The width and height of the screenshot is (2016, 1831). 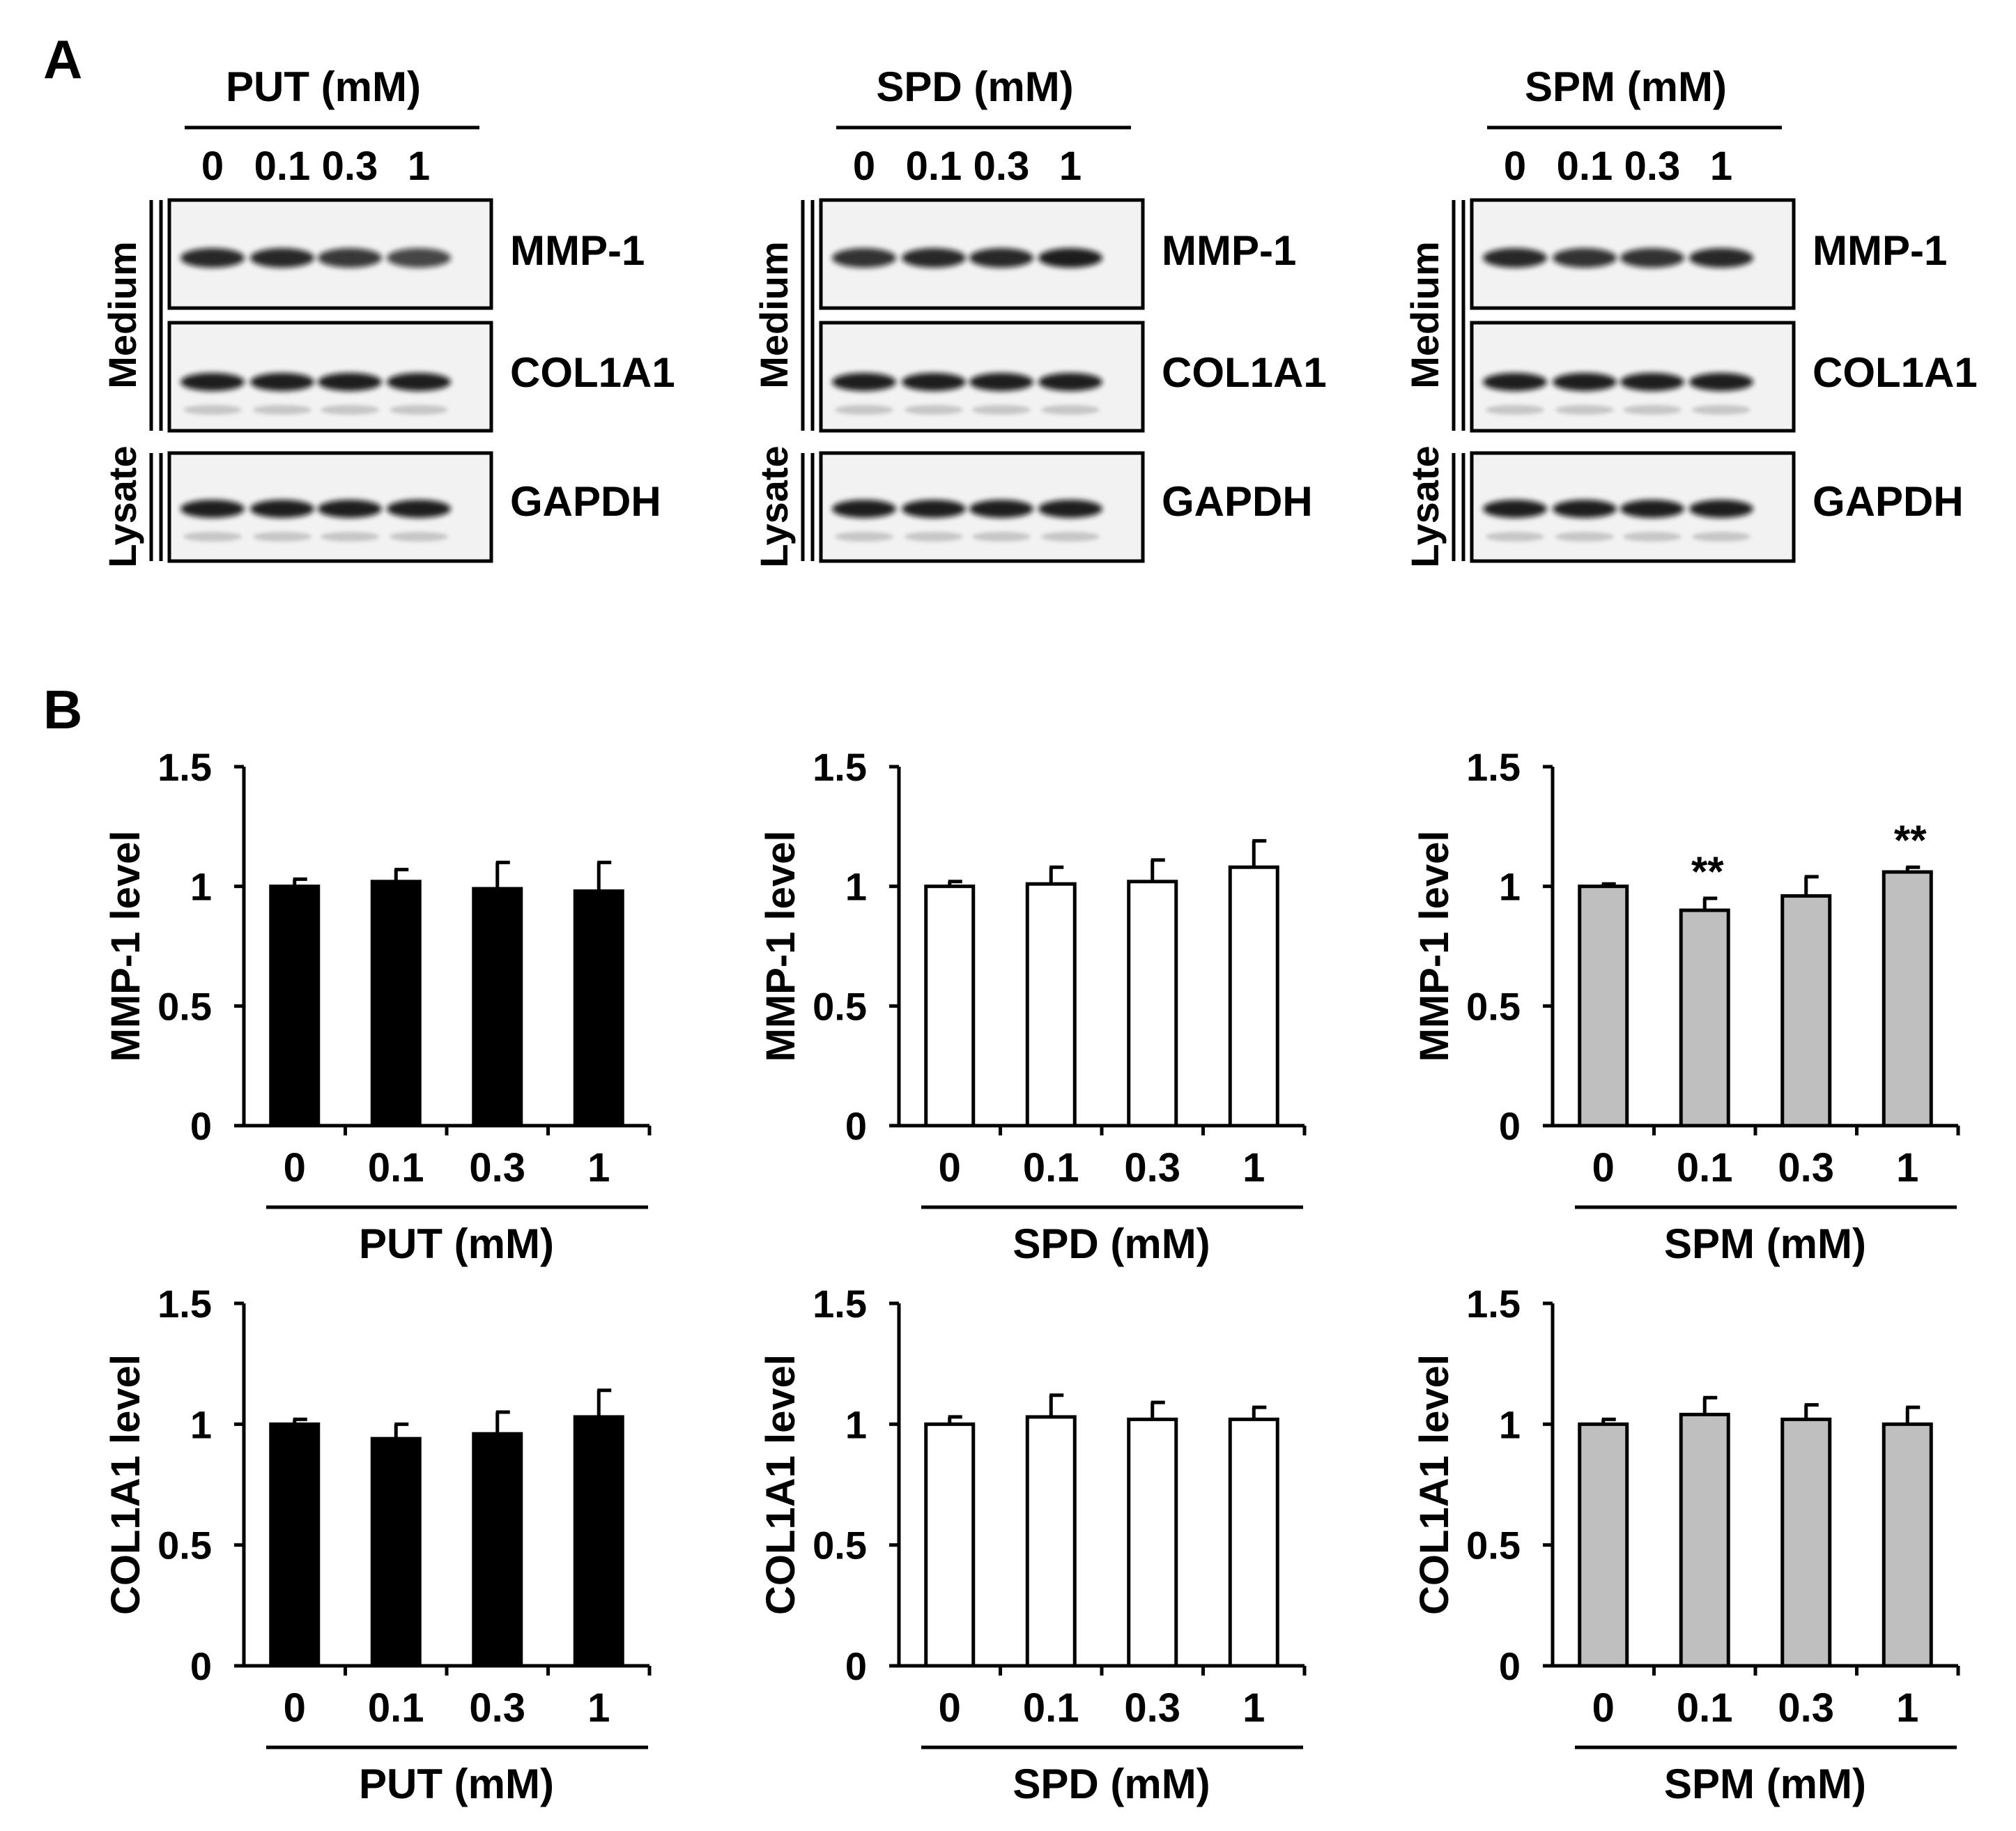 What do you see at coordinates (856, 887) in the screenshot?
I see `y-tick-label: 1` at bounding box center [856, 887].